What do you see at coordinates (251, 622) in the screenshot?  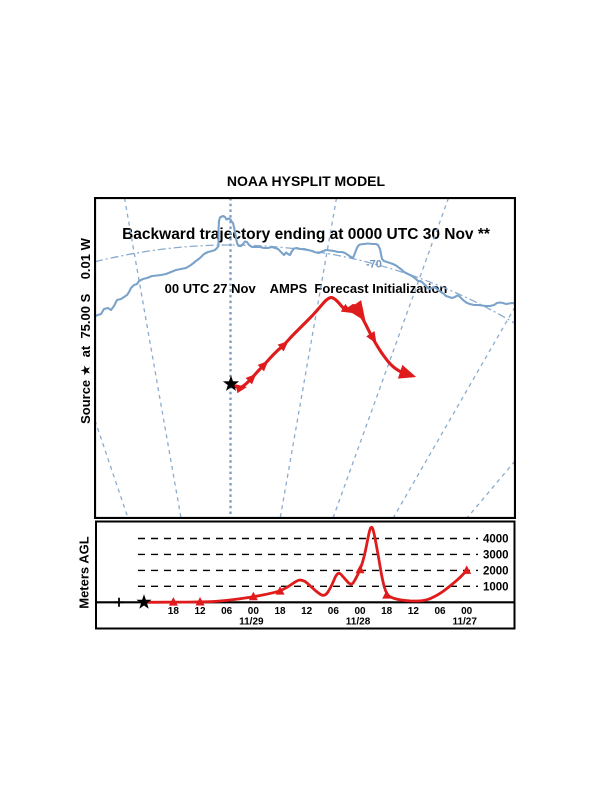 I see `date-tick-label: 11/29` at bounding box center [251, 622].